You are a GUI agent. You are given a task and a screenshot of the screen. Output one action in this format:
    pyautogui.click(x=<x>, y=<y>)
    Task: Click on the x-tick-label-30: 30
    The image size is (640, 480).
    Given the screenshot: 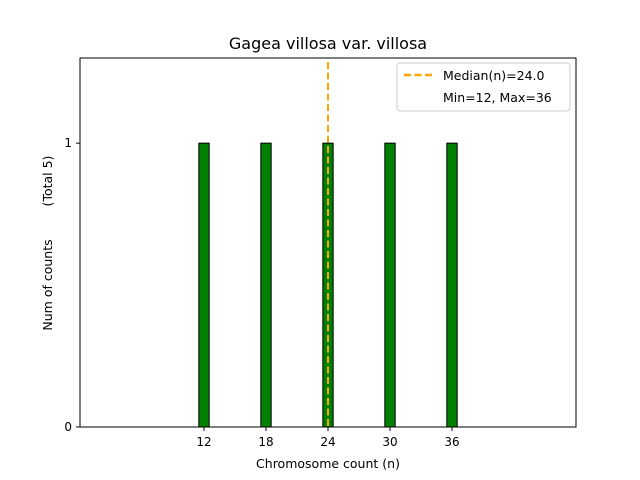 What is the action you would take?
    pyautogui.click(x=389, y=442)
    